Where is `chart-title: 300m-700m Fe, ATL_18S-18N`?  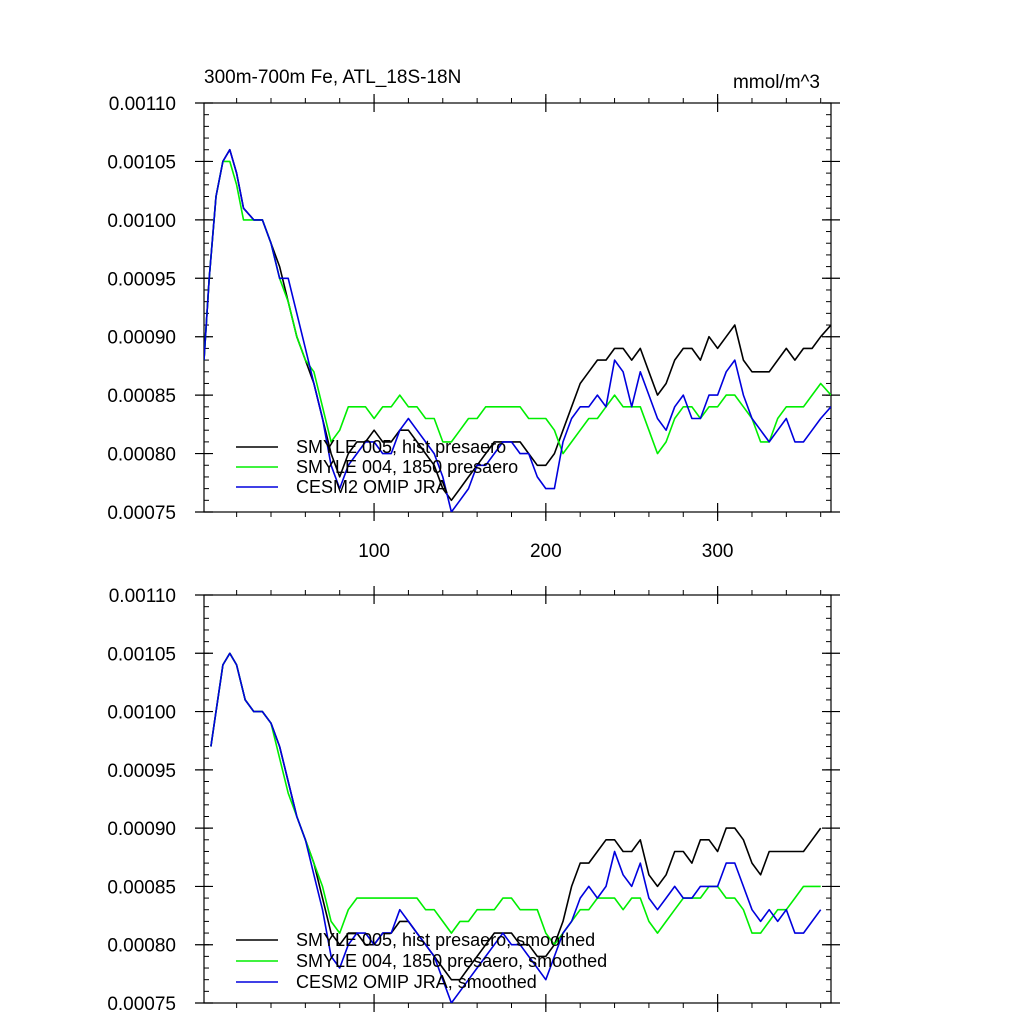 chart-title: 300m-700m Fe, ATL_18S-18N is located at coordinates (332, 77).